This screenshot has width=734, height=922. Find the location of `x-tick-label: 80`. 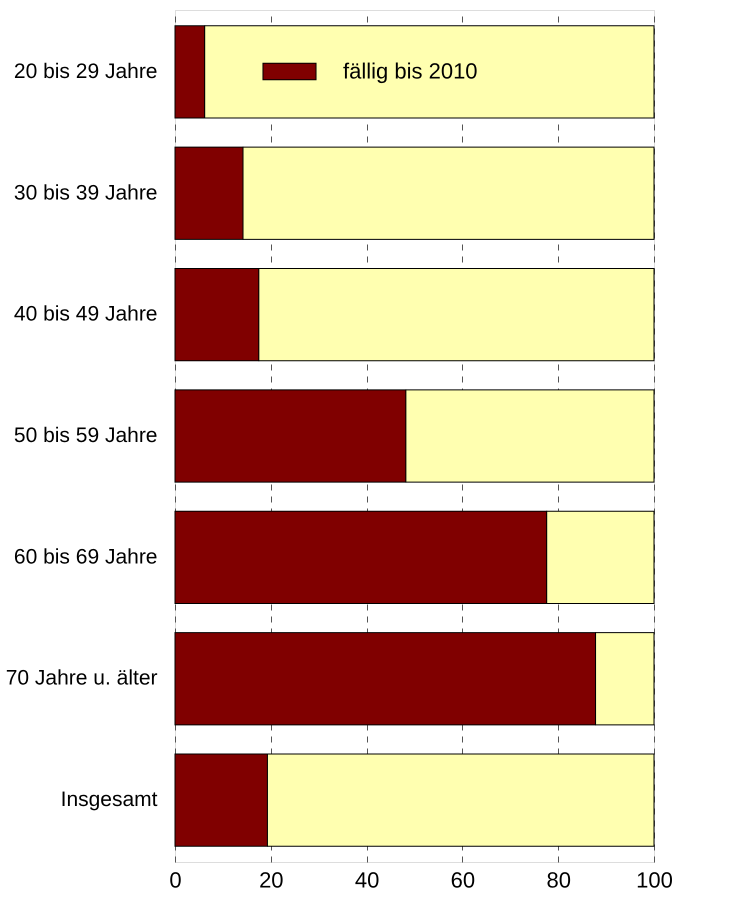

x-tick-label: 80 is located at coordinates (558, 880).